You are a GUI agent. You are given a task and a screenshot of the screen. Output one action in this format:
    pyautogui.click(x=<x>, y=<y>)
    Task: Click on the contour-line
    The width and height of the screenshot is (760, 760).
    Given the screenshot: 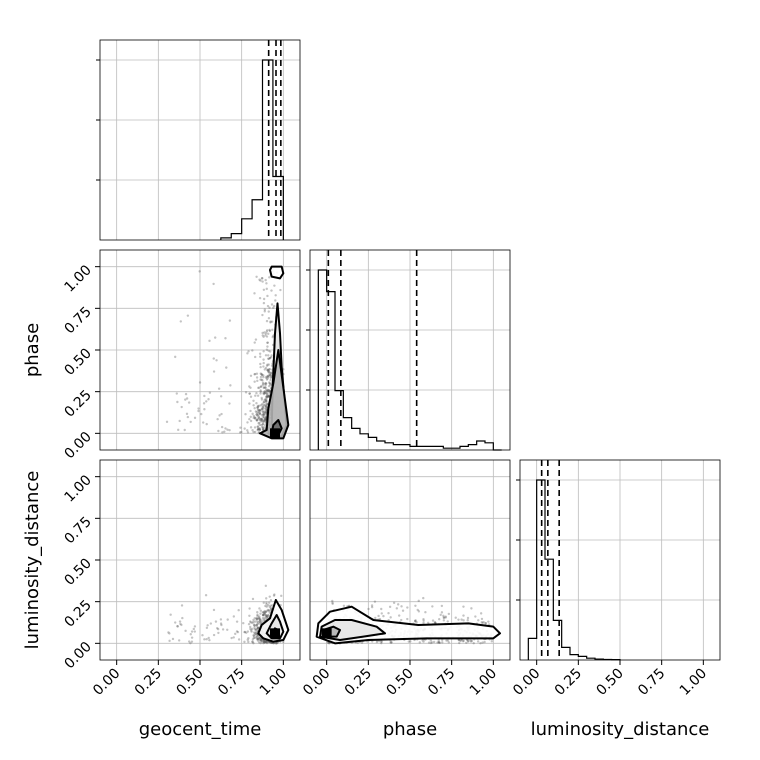 What is the action you would take?
    pyautogui.click(x=277, y=272)
    